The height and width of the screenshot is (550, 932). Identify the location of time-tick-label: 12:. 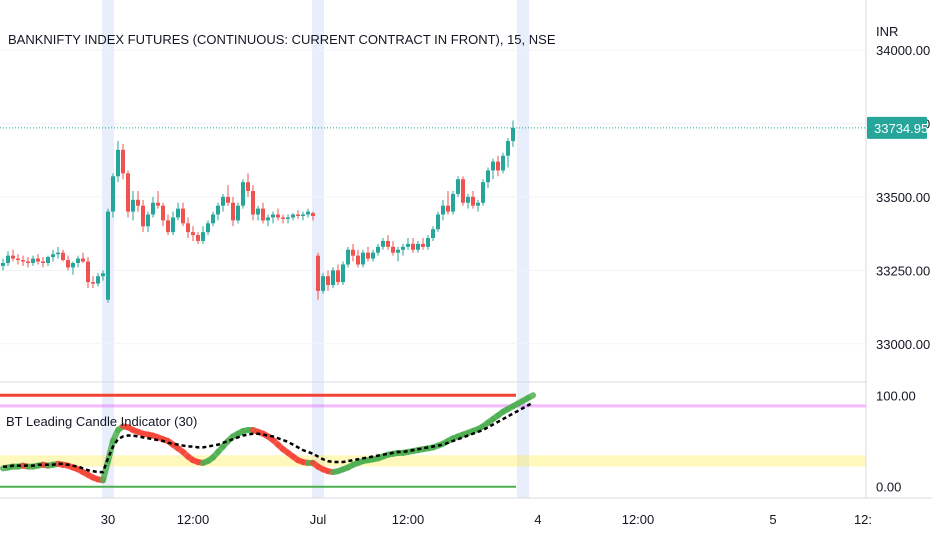
(863, 519).